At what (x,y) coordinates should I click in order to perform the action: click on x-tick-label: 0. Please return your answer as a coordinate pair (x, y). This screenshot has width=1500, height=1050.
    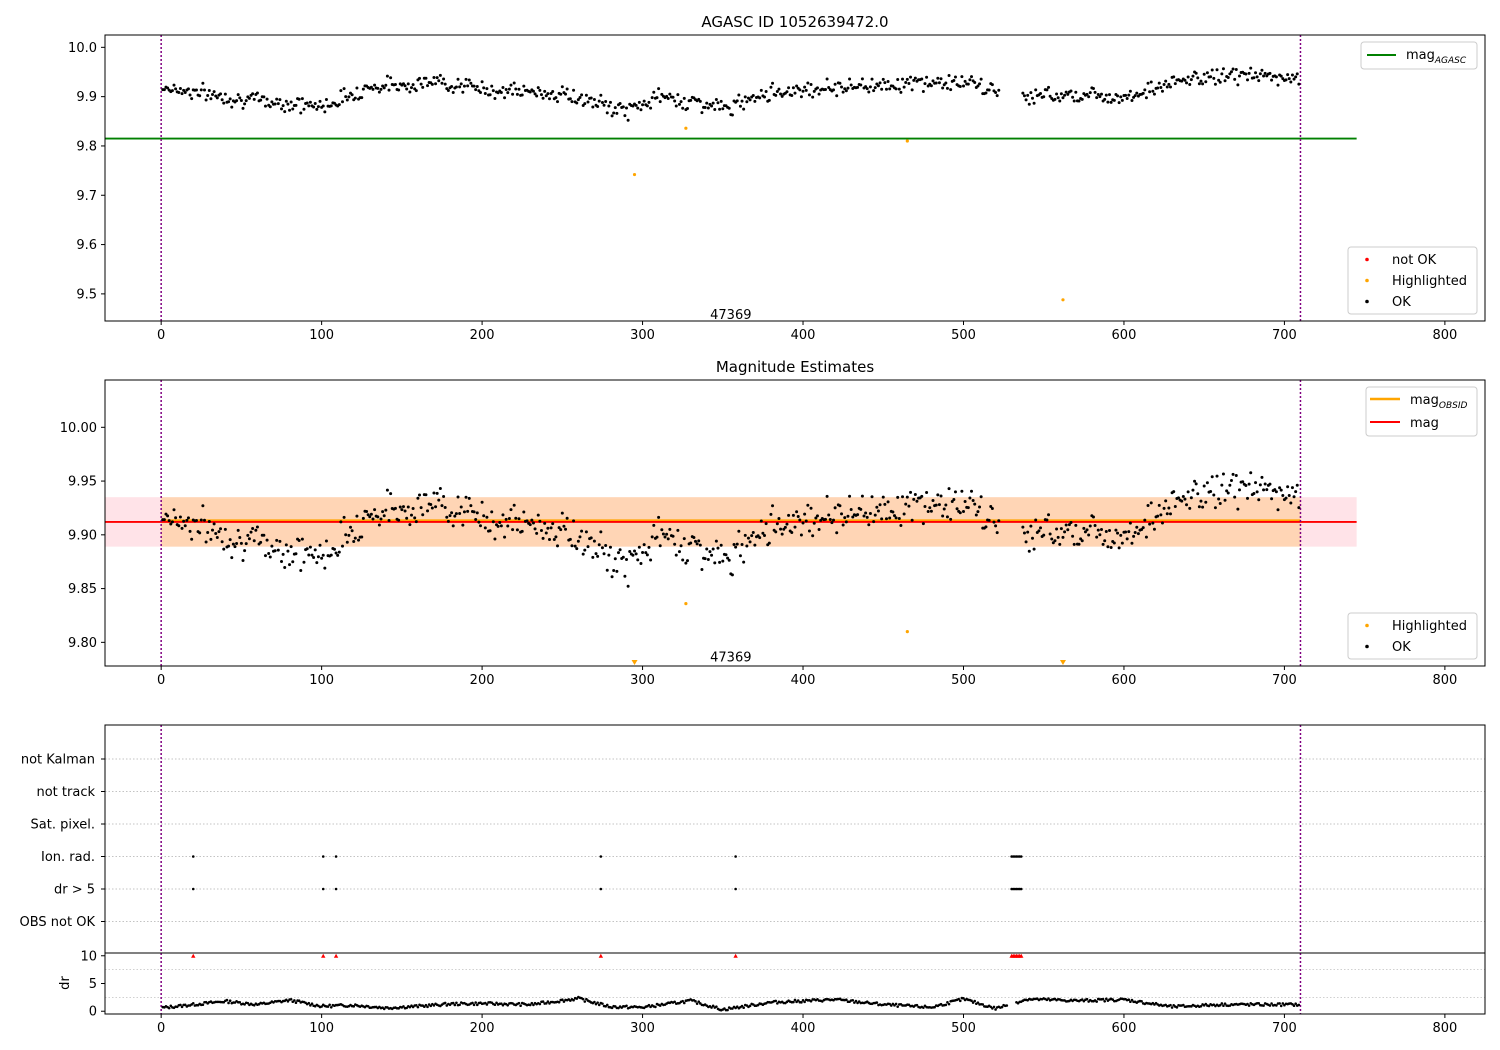
    Looking at the image, I should click on (161, 1028).